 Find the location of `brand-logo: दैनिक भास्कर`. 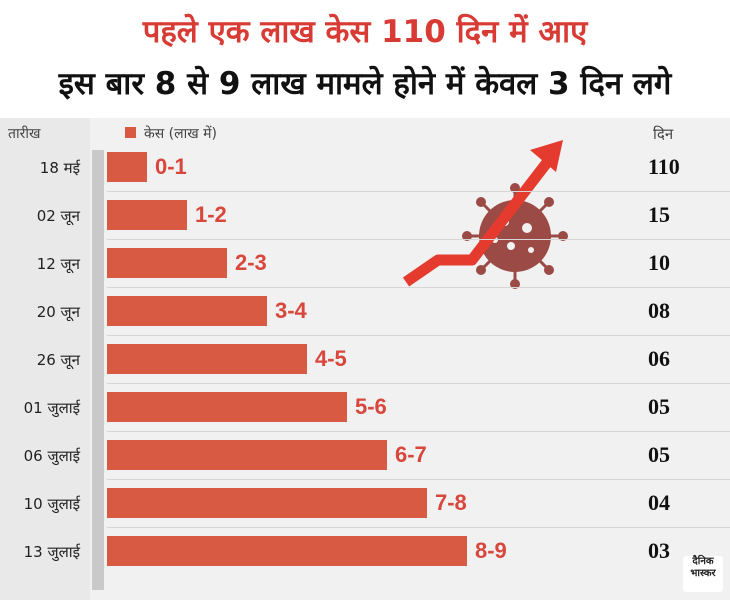

brand-logo: दैनिक भास्कर is located at coordinates (703, 574).